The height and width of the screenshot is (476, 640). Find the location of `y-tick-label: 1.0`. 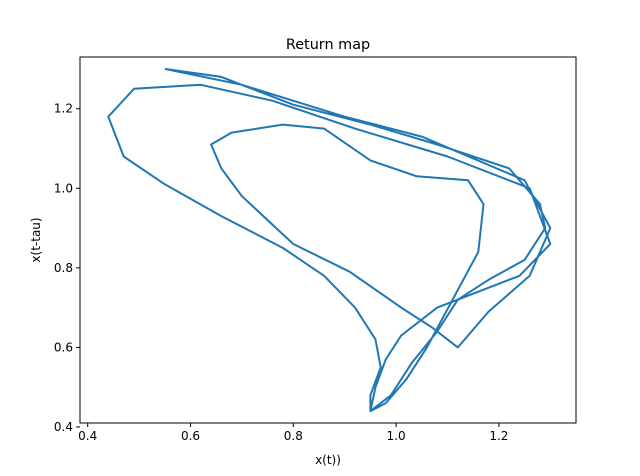

y-tick-label: 1.0 is located at coordinates (63, 188).